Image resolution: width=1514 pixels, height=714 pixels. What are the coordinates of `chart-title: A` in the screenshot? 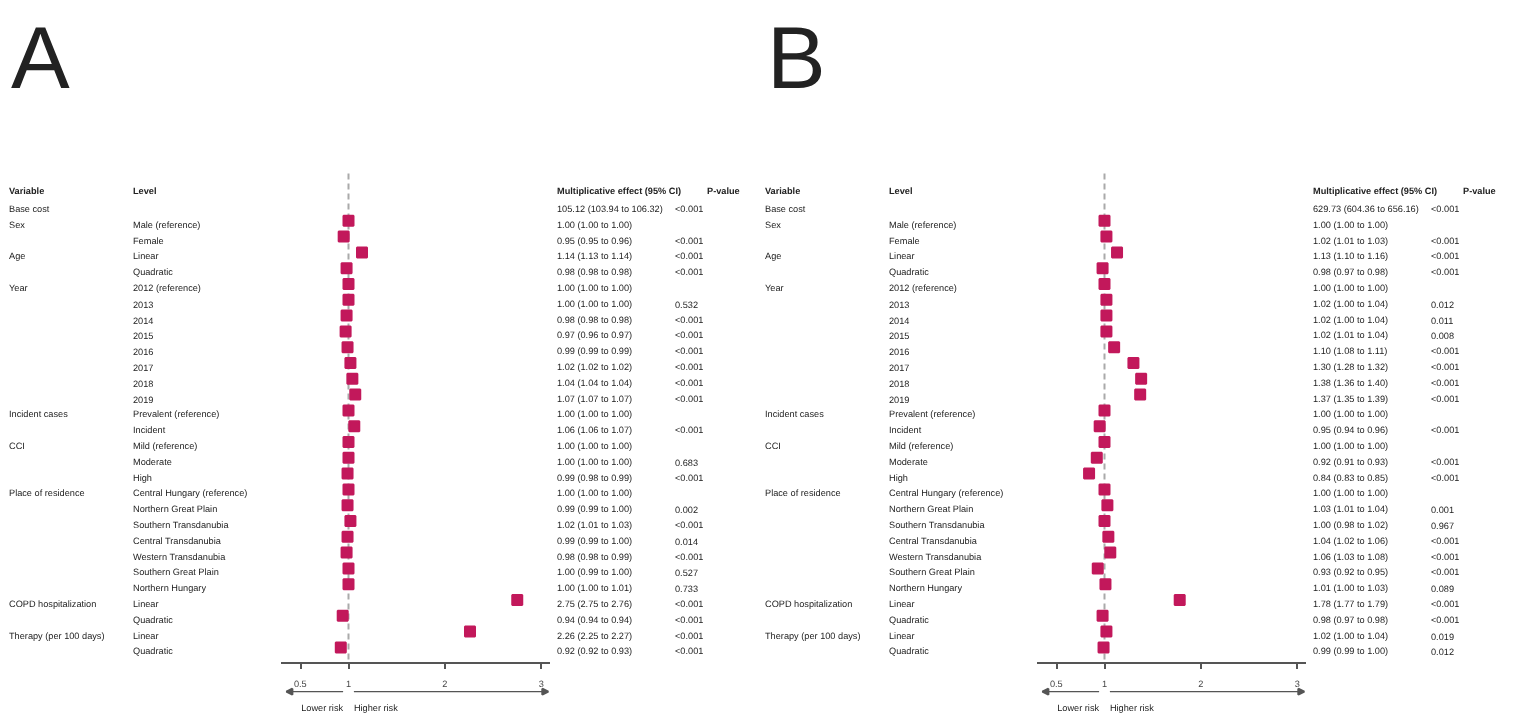 It's located at (41, 59).